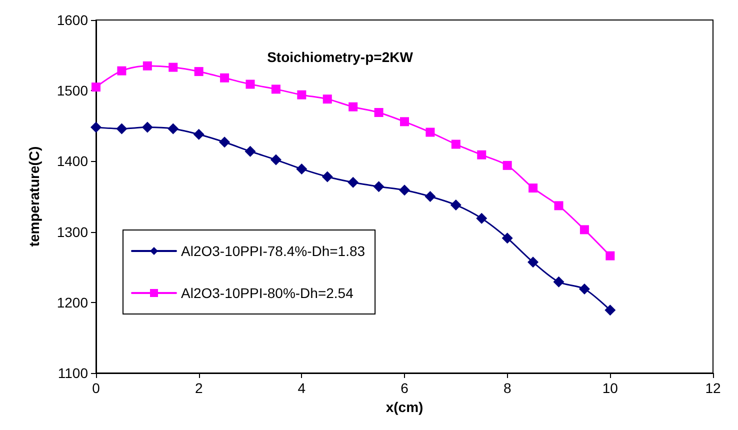 The height and width of the screenshot is (430, 738). Describe the element at coordinates (267, 293) in the screenshot. I see `legend-label: Al2O3-10PPI-80%-Dh=2.54` at that location.